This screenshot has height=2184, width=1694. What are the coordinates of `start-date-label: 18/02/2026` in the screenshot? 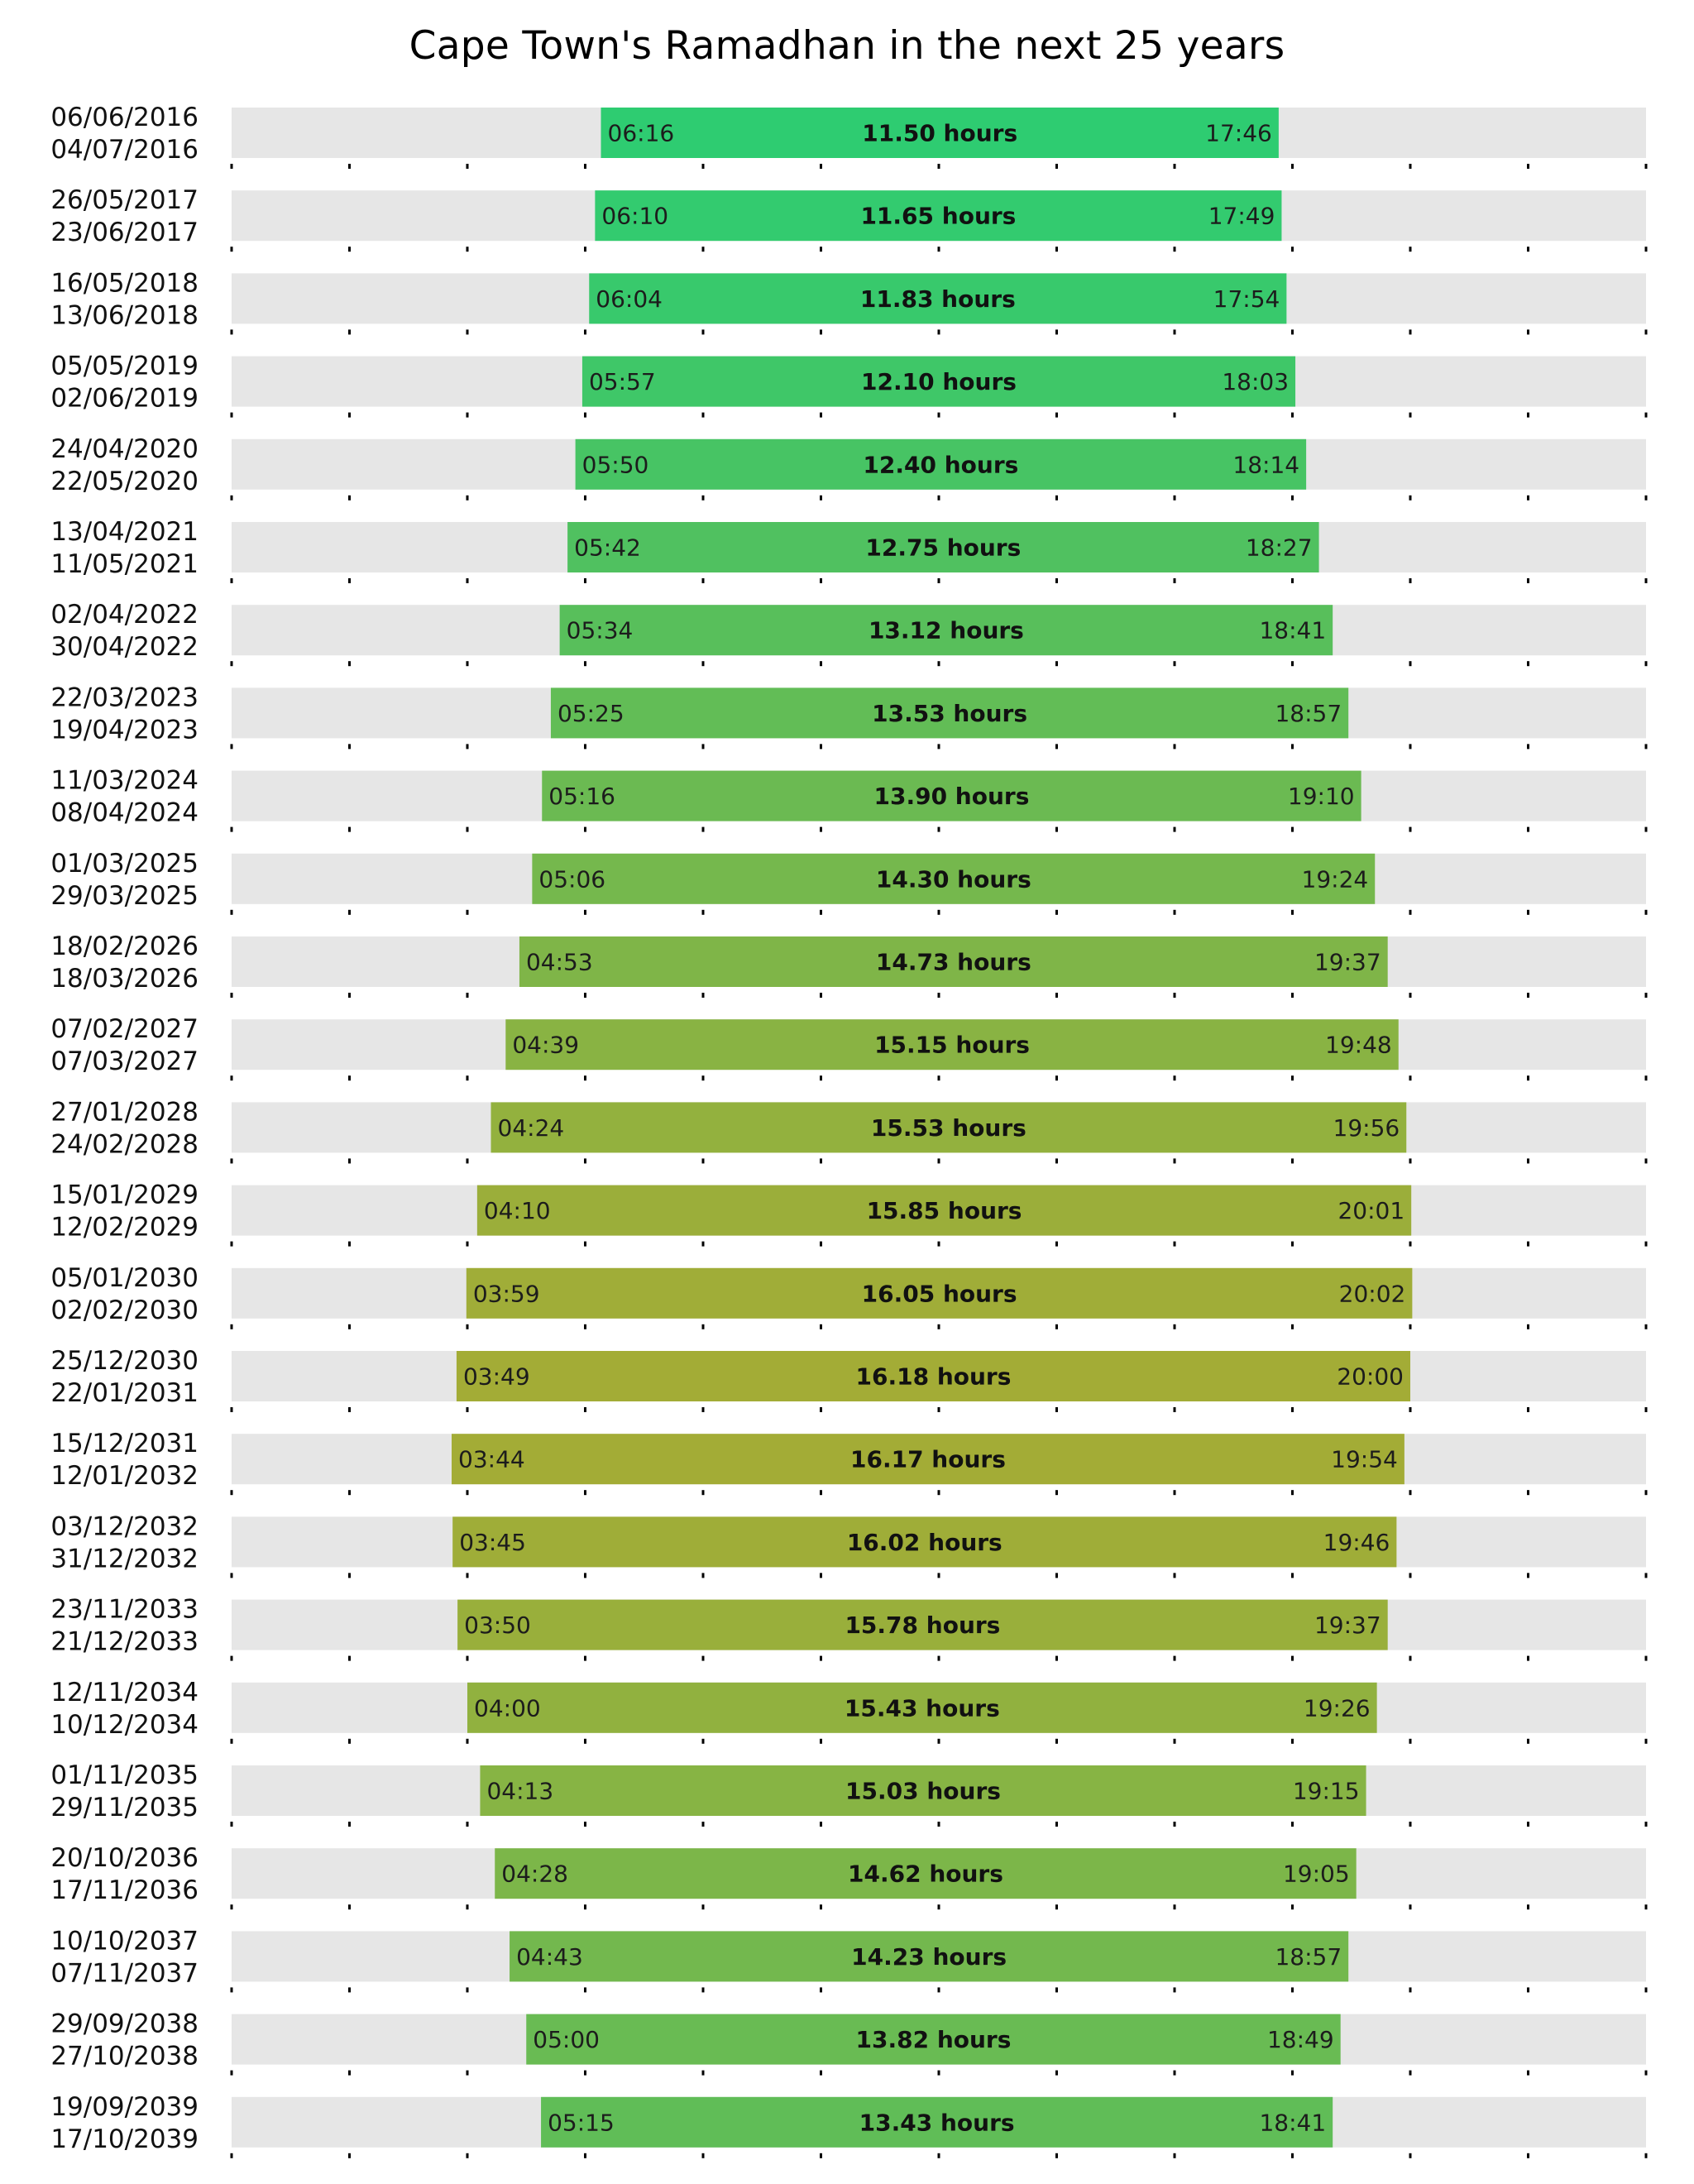 It's located at (124, 946).